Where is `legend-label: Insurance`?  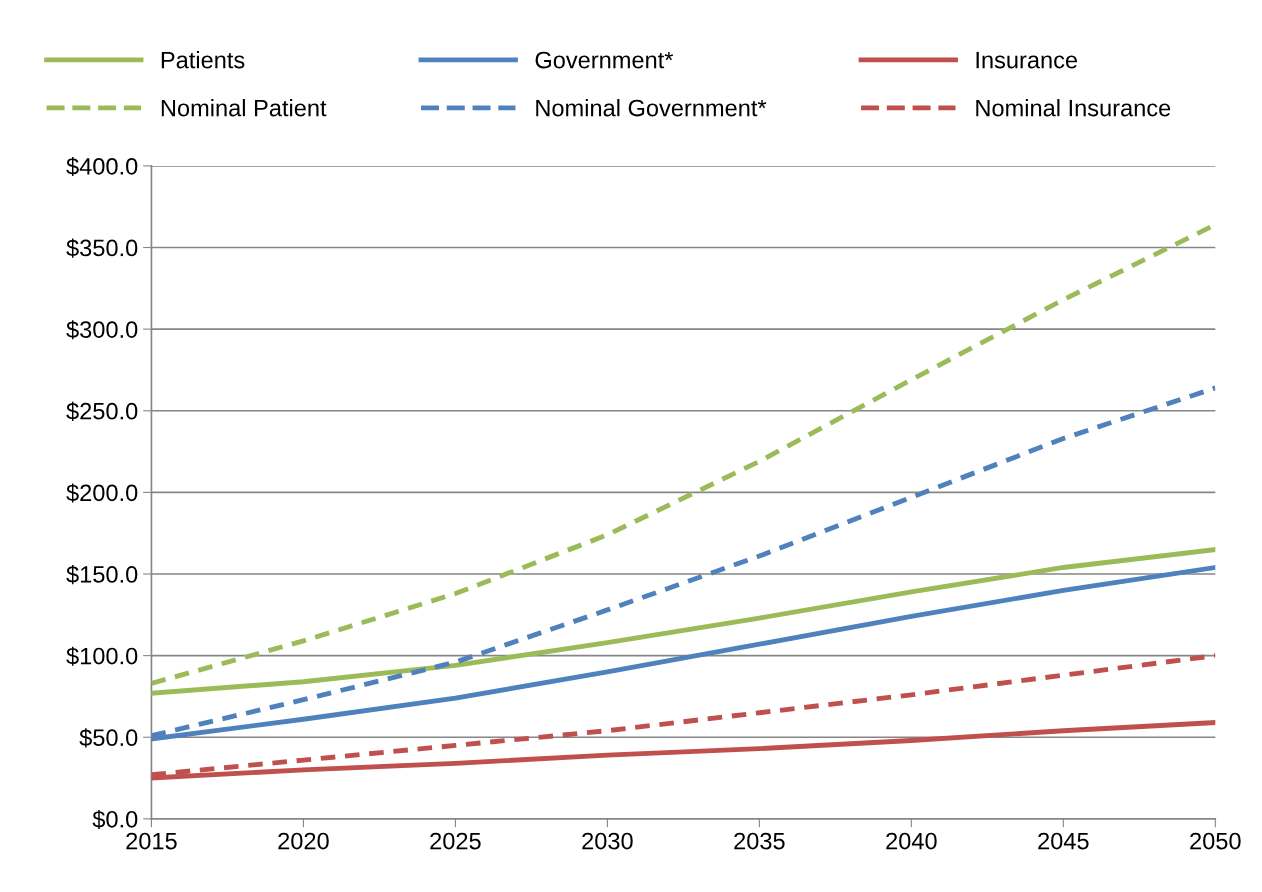 legend-label: Insurance is located at coordinates (1027, 60).